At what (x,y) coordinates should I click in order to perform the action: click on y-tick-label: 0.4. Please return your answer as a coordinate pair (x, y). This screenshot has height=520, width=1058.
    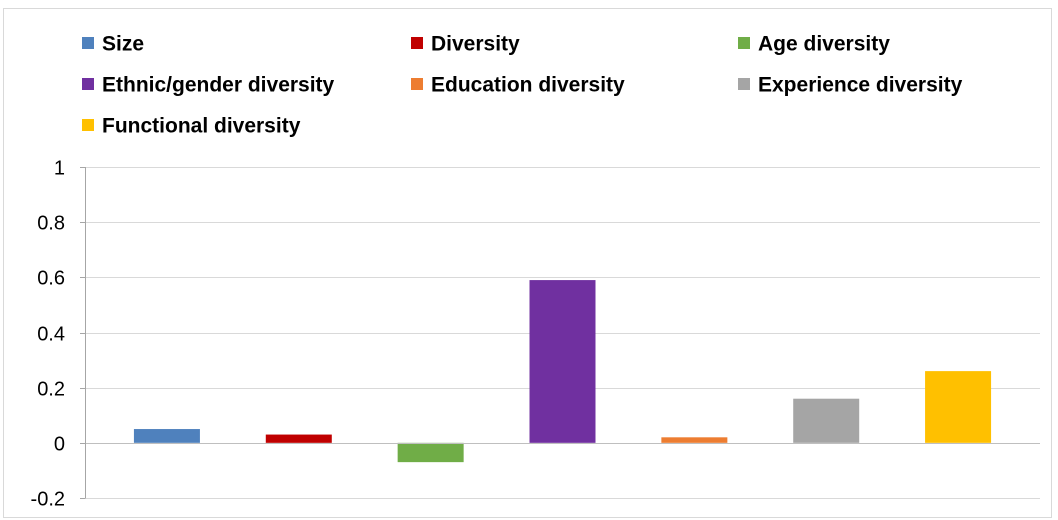
    Looking at the image, I should click on (51, 335).